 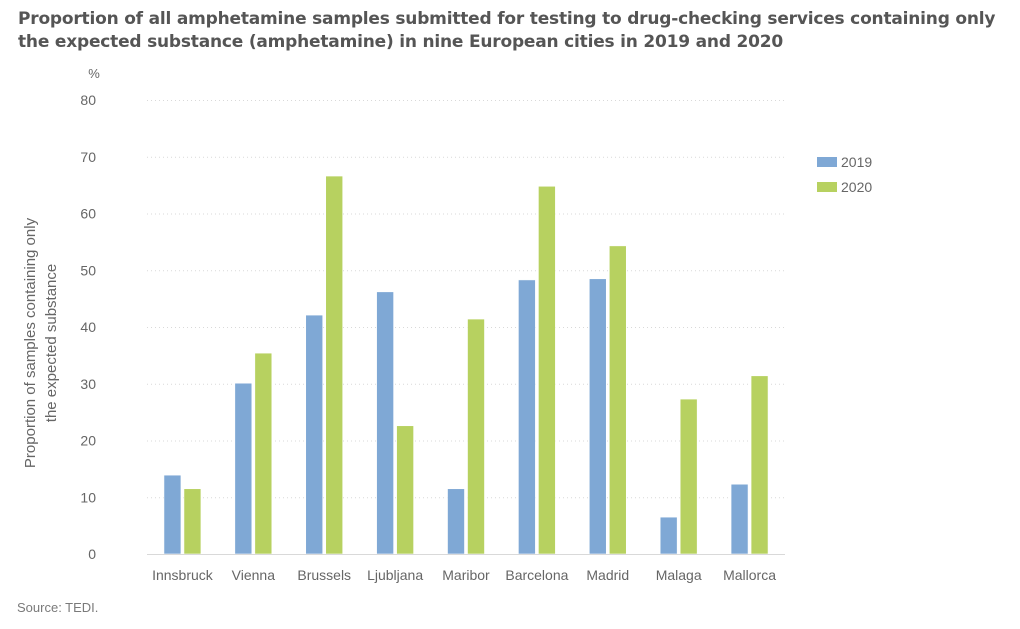 What do you see at coordinates (597, 416) in the screenshot?
I see `bar-2019-madrid` at bounding box center [597, 416].